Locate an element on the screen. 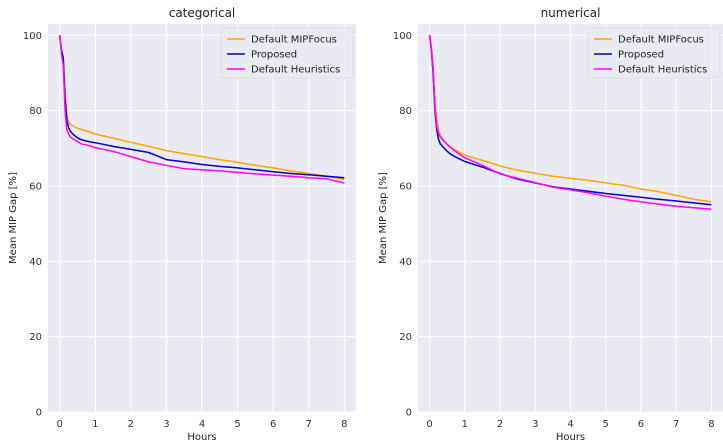 This screenshot has height=445, width=723. series-line-proposed is located at coordinates (201, 107).